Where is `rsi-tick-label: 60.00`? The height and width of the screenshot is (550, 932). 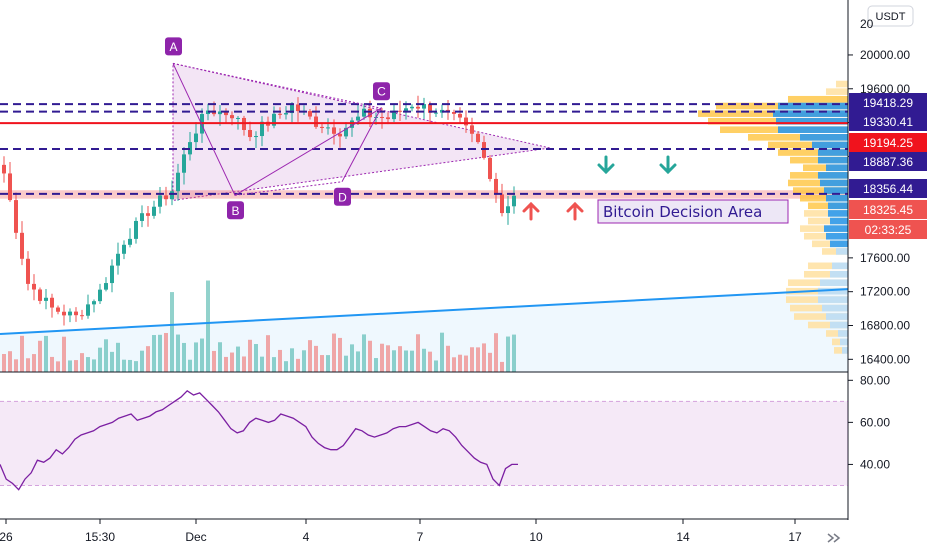 rsi-tick-label: 60.00 is located at coordinates (875, 422).